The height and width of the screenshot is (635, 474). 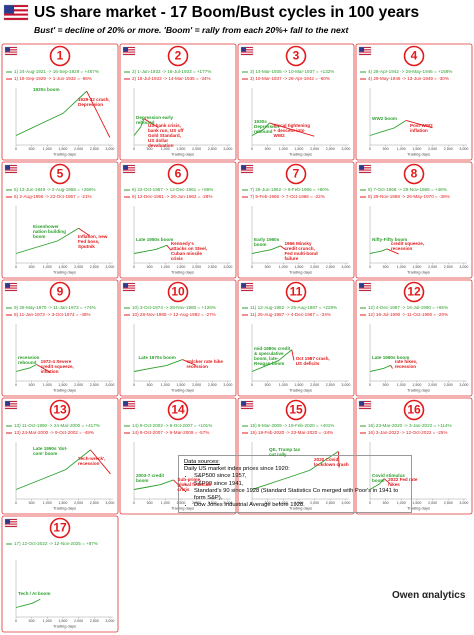 I want to click on annotation: Late 1950s boom, so click(x=155, y=239).